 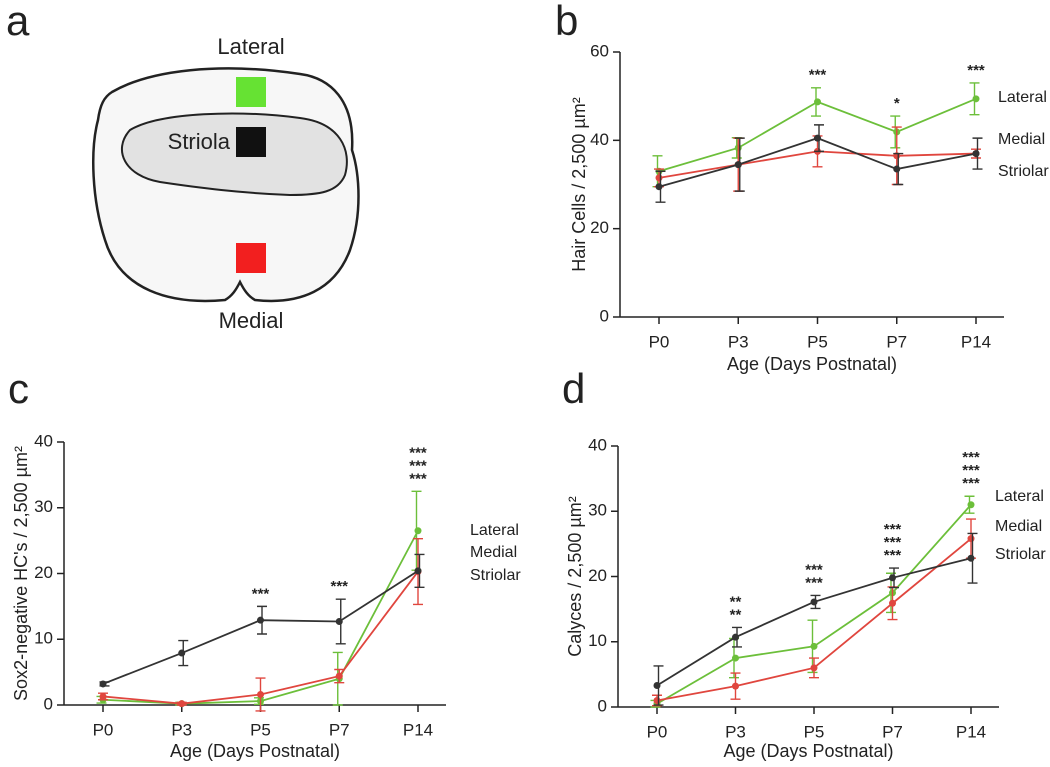 I want to click on panel-letter: d, so click(x=573, y=388).